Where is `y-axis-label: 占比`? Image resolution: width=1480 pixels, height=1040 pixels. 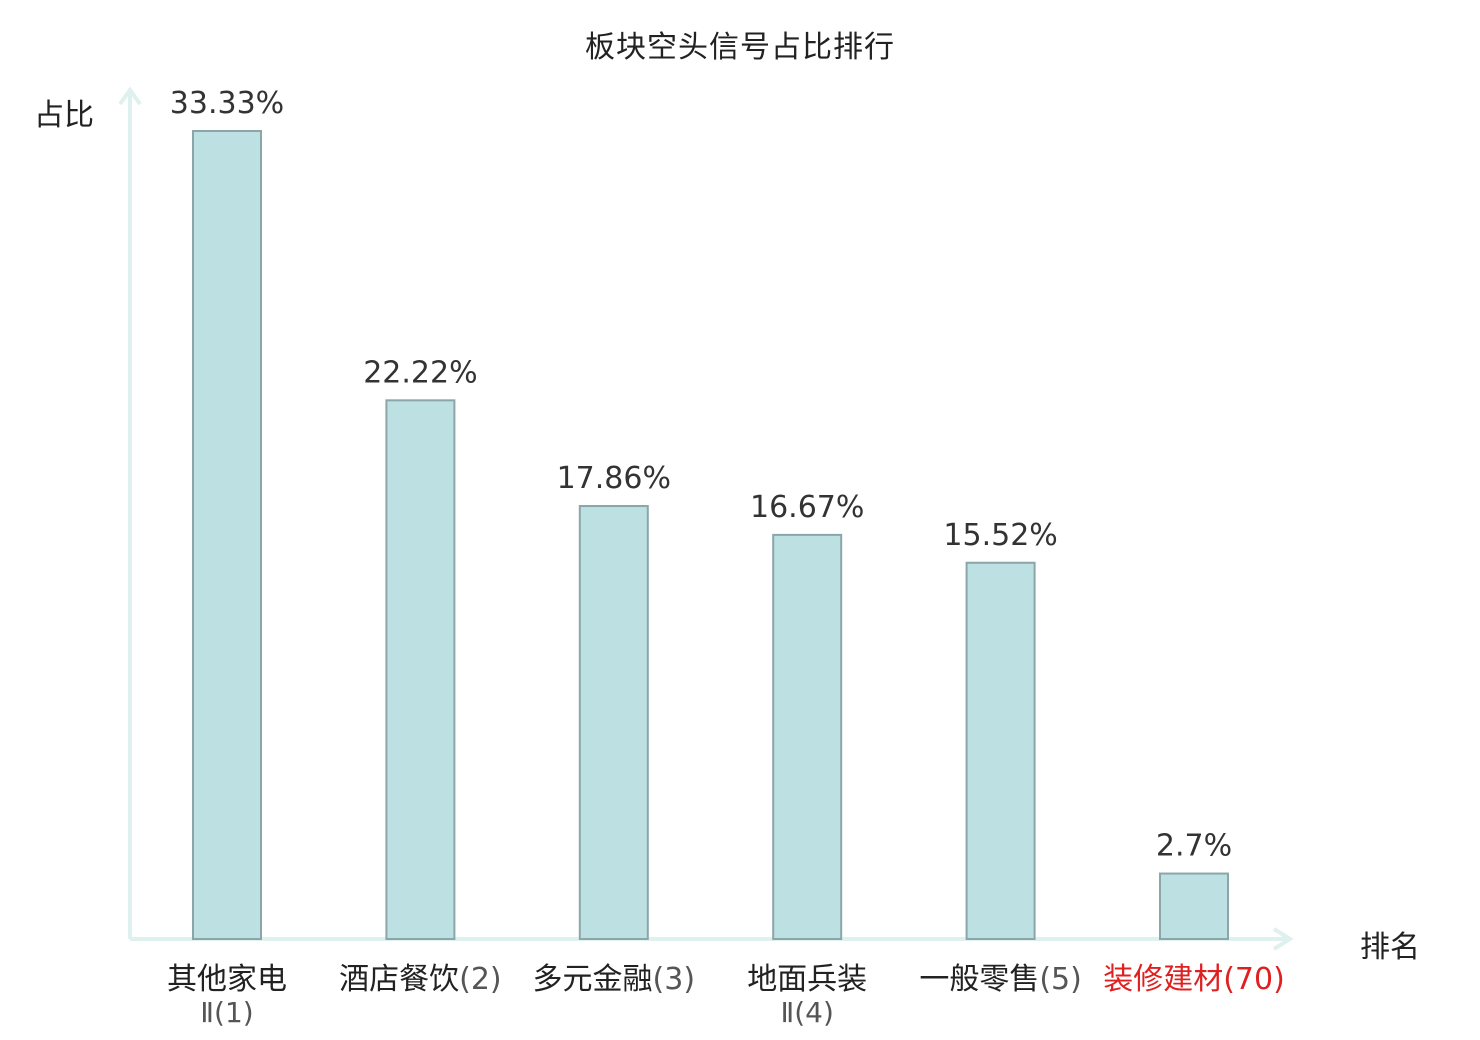 y-axis-label: 占比 is located at coordinates (64, 115).